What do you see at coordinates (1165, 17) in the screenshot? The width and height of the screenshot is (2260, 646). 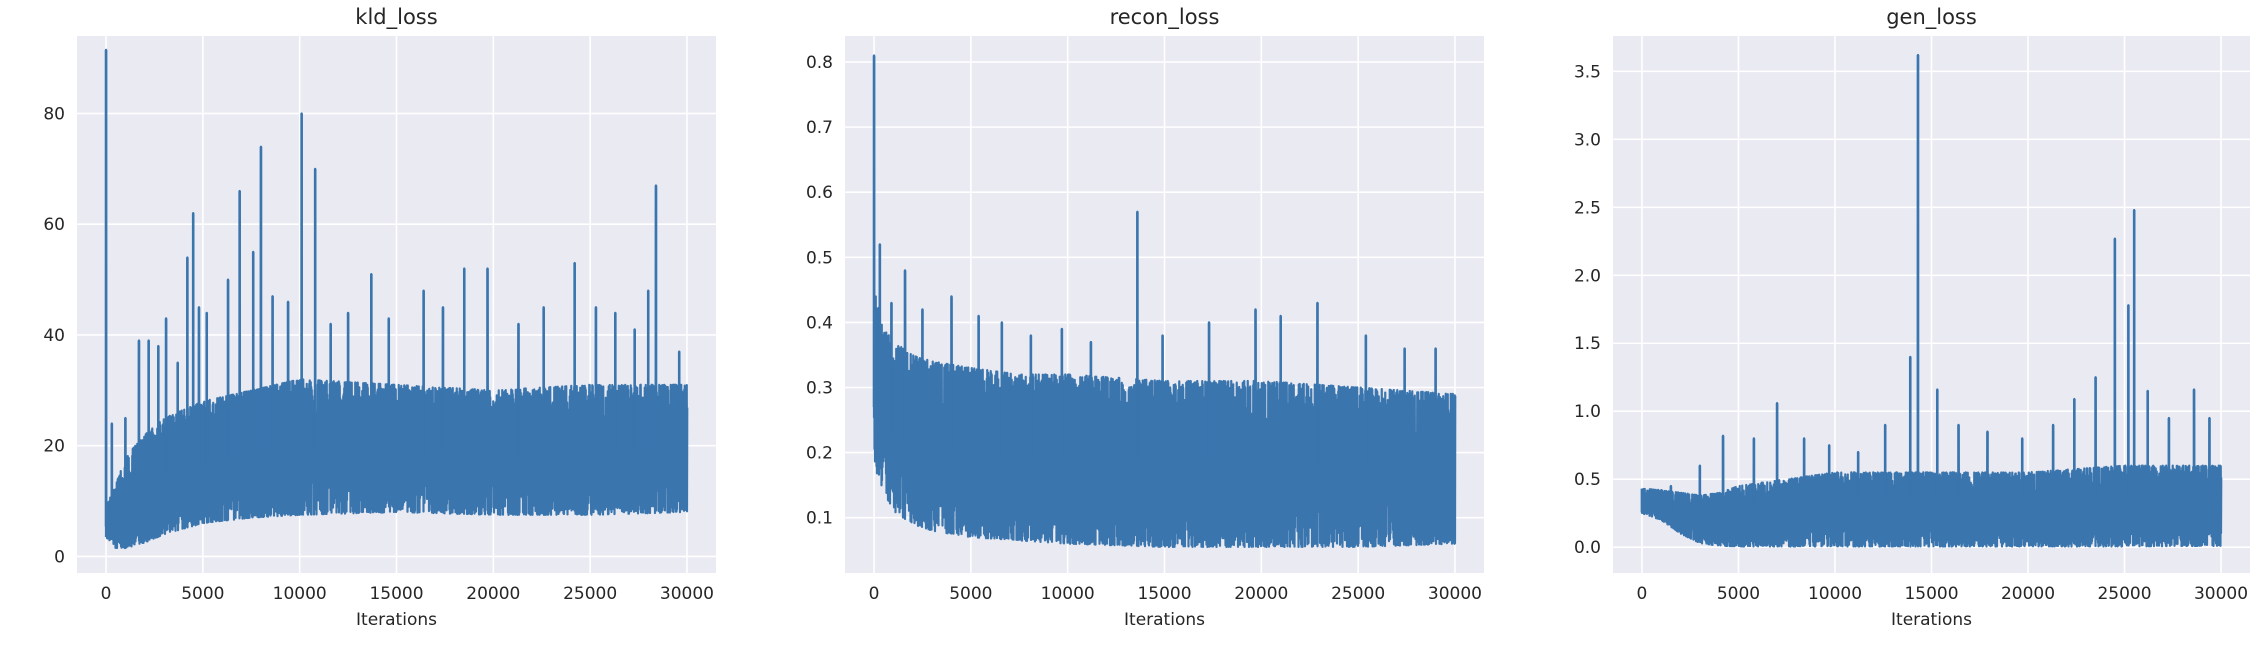 I see `chart-title: recon_loss` at bounding box center [1165, 17].